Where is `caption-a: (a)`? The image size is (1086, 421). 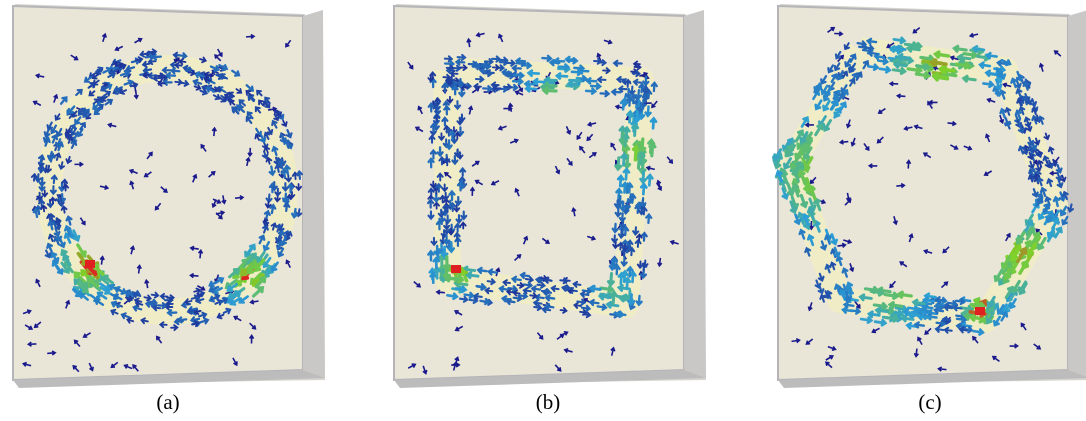 caption-a: (a) is located at coordinates (168, 402).